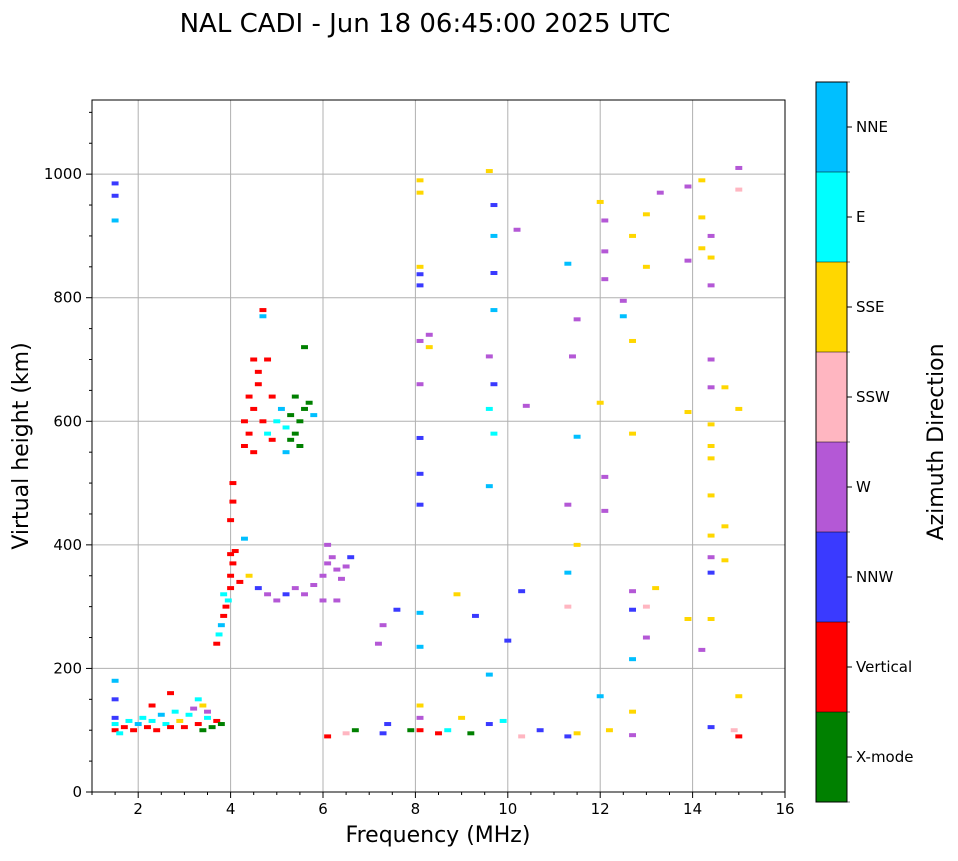  What do you see at coordinates (872, 127) in the screenshot?
I see `colorbar-label-nne: NNE` at bounding box center [872, 127].